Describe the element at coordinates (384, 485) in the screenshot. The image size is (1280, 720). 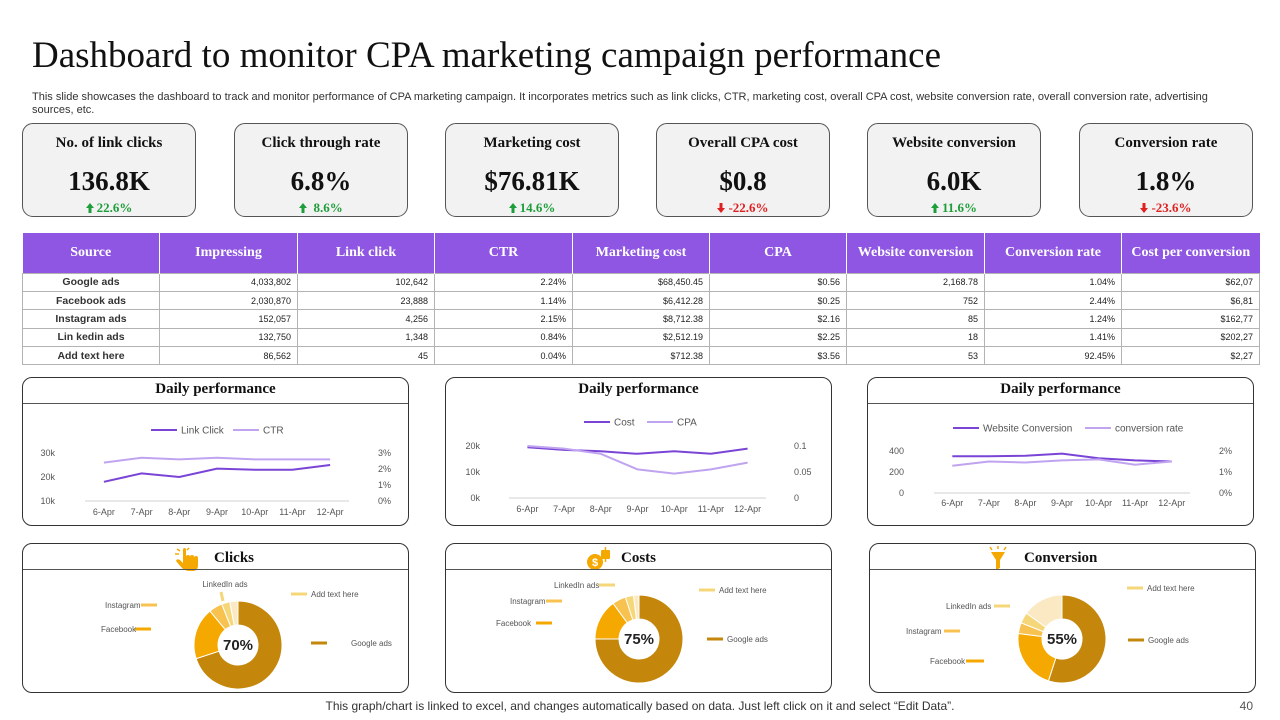
I see `y-tick-label-right: 1%` at that location.